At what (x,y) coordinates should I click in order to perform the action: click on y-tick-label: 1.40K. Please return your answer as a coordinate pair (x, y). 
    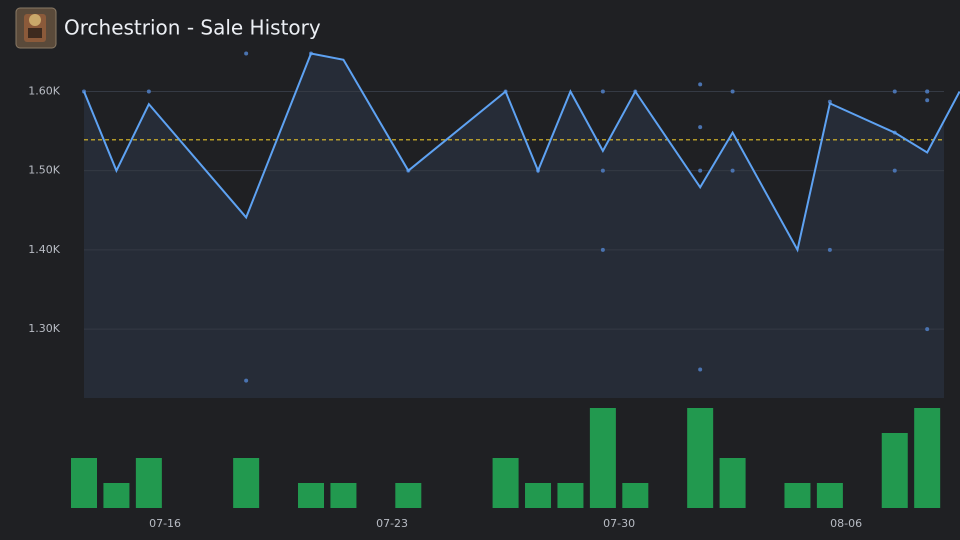
    Looking at the image, I should click on (44, 249).